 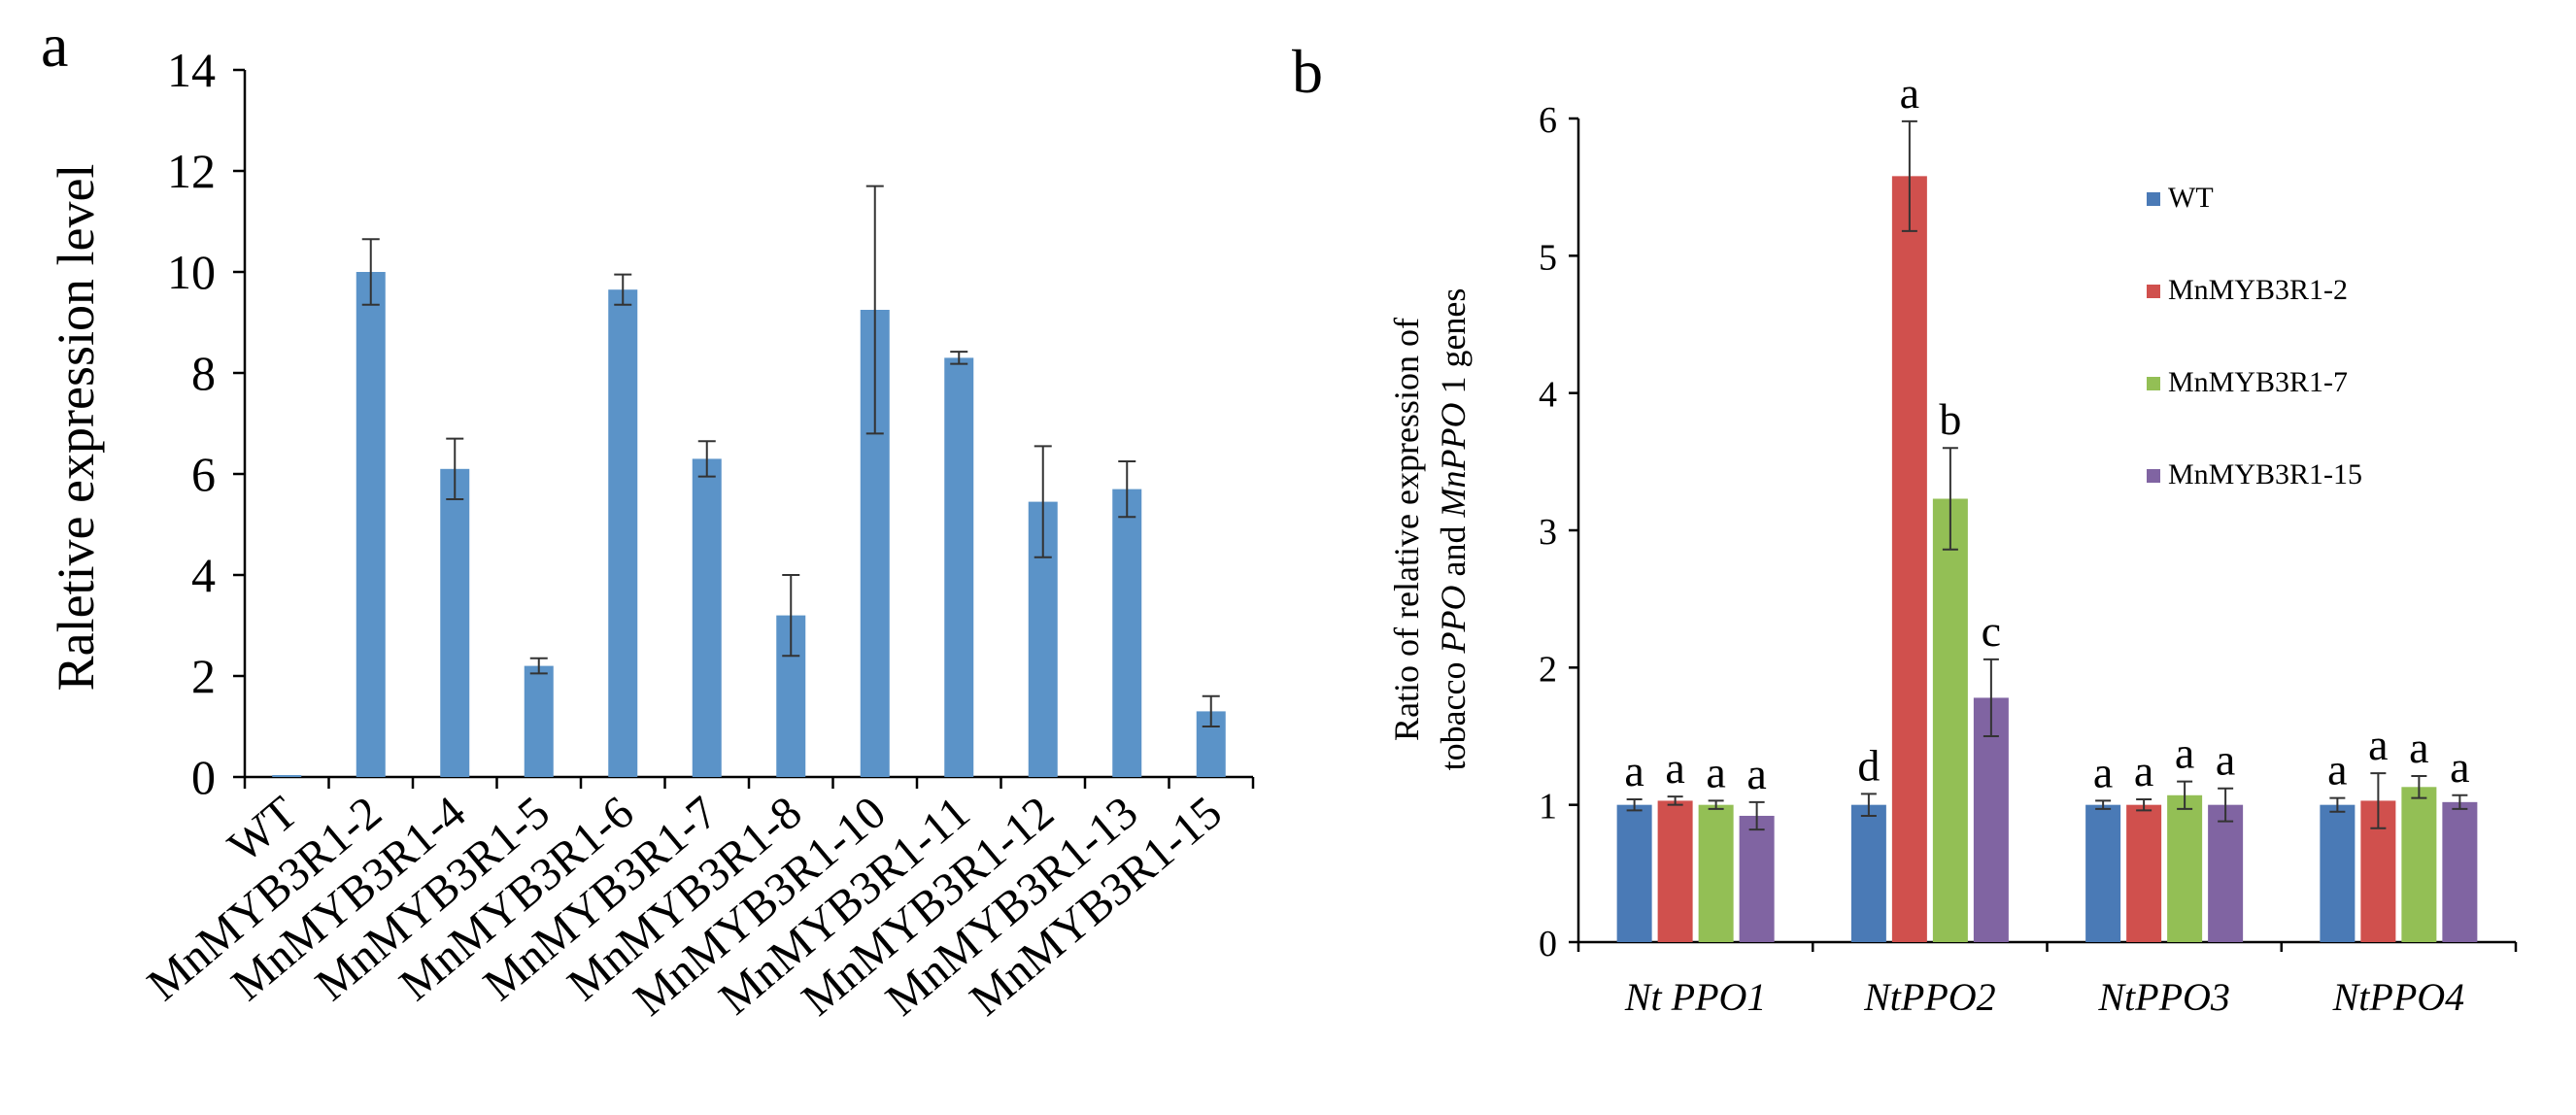 What do you see at coordinates (2398, 997) in the screenshot?
I see `panel-b-x-tick-label: NtPPO4` at bounding box center [2398, 997].